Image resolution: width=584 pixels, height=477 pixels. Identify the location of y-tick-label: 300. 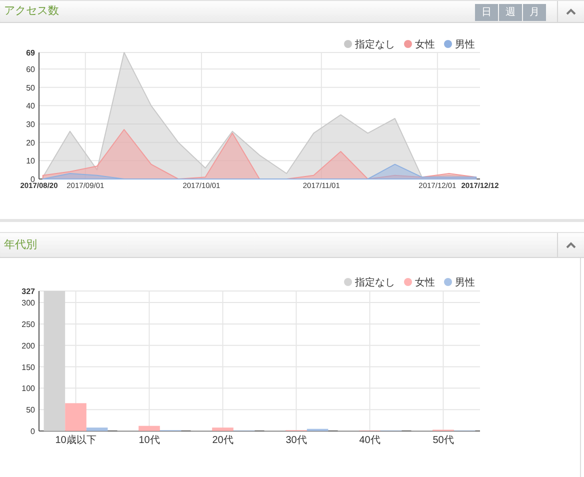
(29, 303).